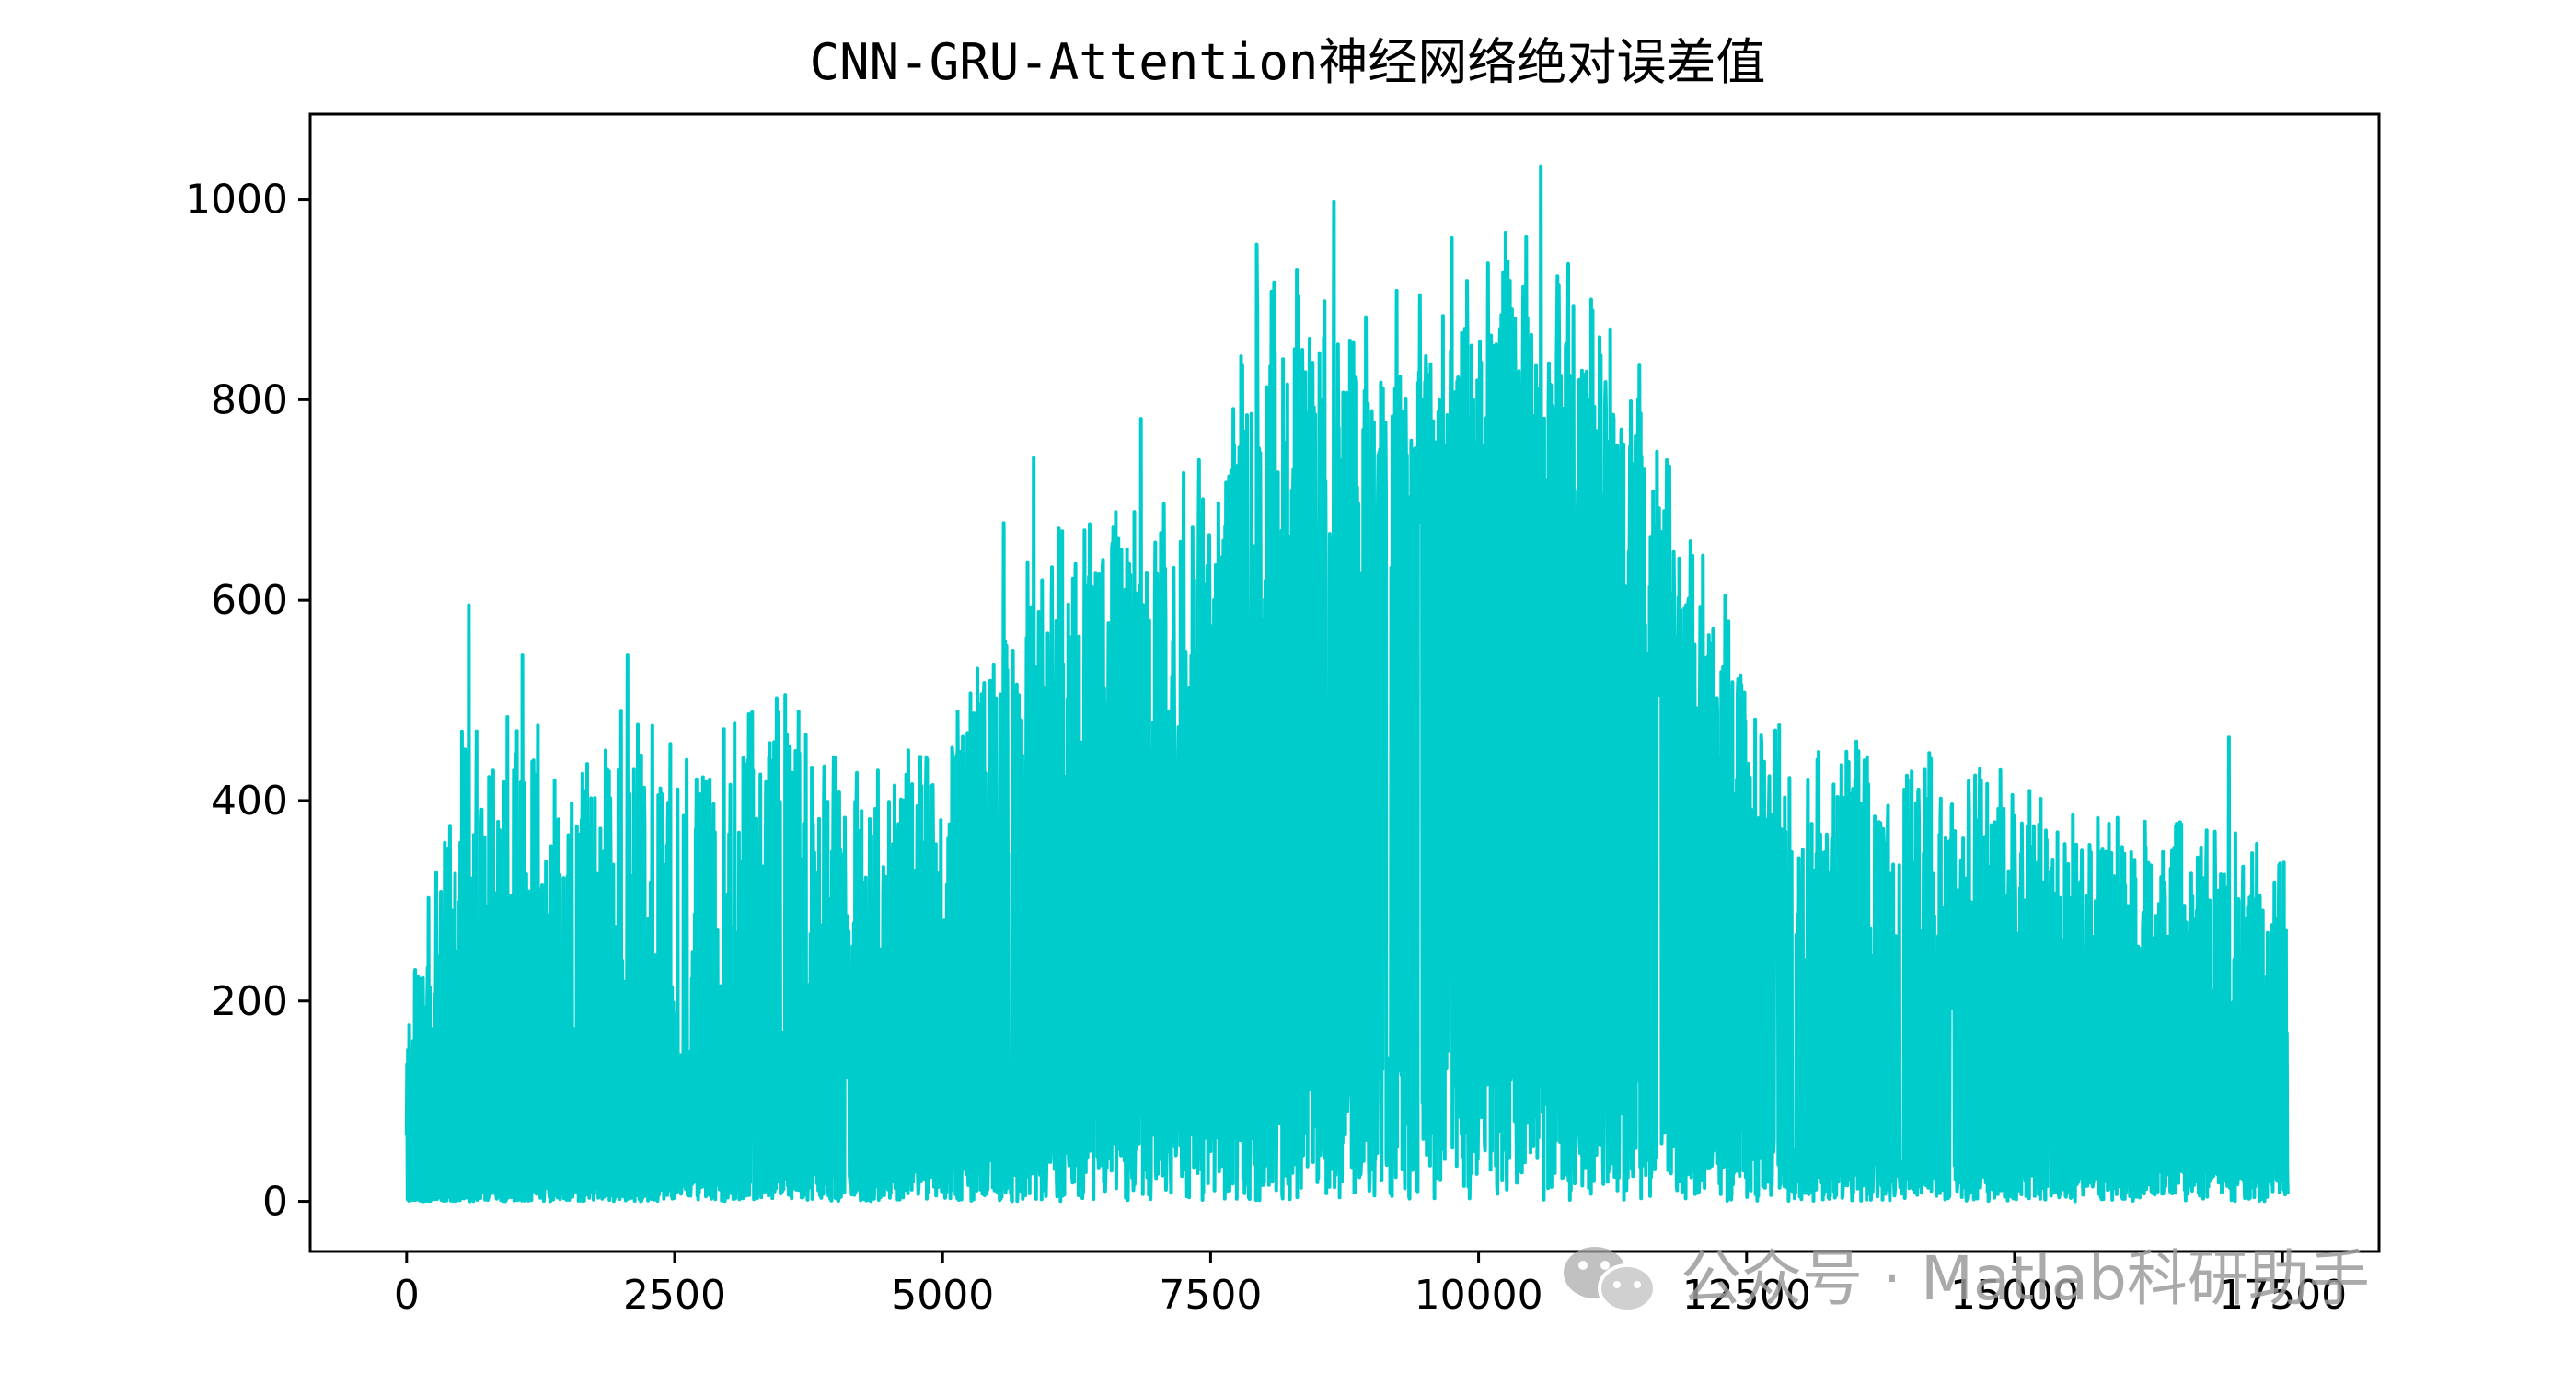 The height and width of the screenshot is (1373, 2576). I want to click on x-tick-label: 10000, so click(1479, 1295).